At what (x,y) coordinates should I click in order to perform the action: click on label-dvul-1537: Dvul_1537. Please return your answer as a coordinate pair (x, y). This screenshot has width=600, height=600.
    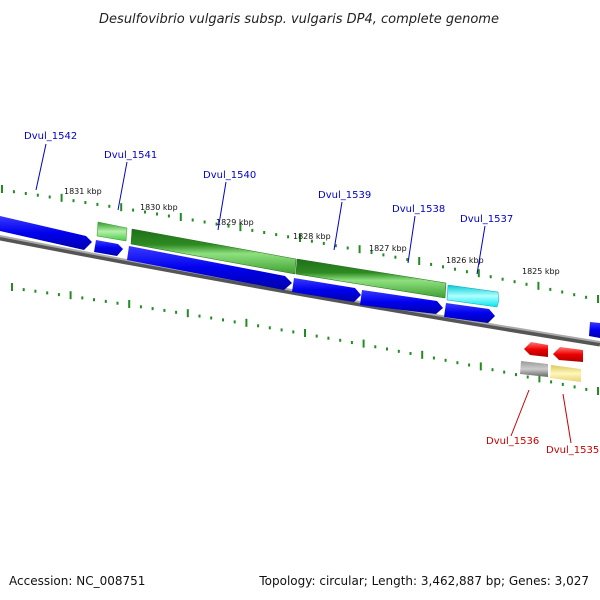
    Looking at the image, I should click on (486, 219).